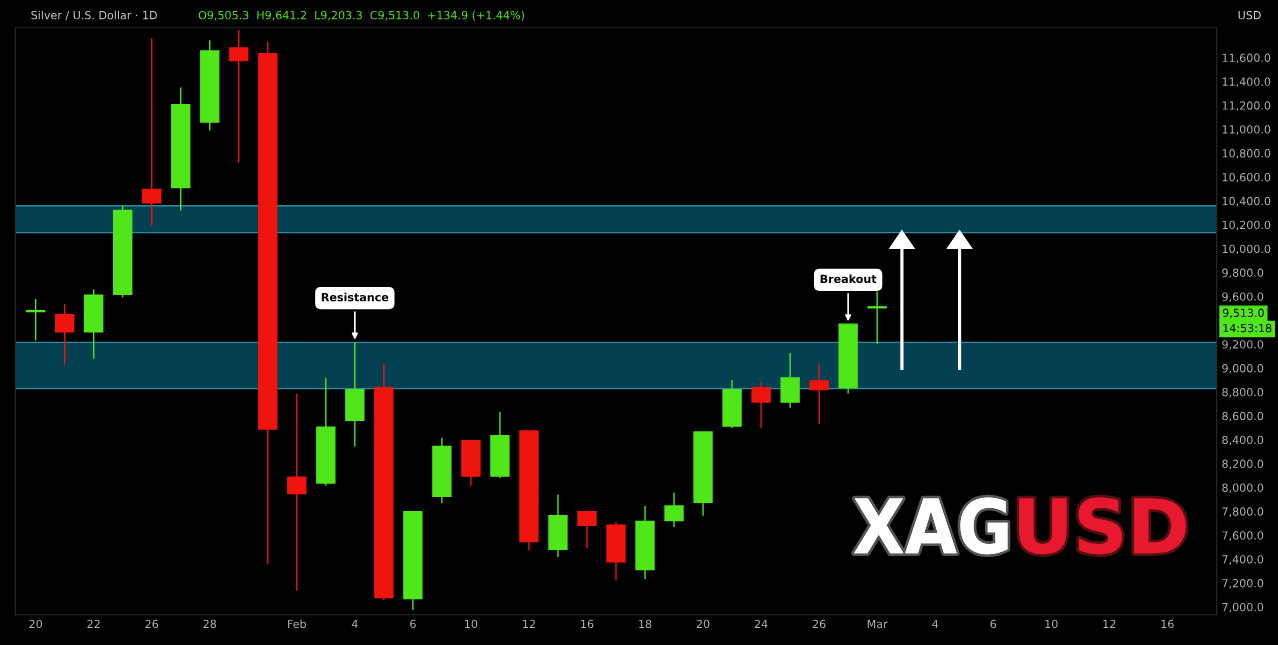 This screenshot has height=645, width=1278. Describe the element at coordinates (297, 624) in the screenshot. I see `x-tick-label: Feb` at that location.